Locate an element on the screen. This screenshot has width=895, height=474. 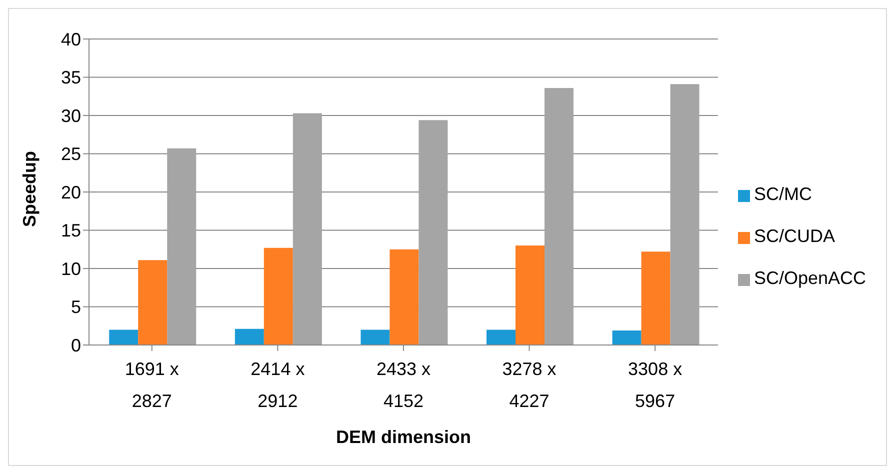
x-tick-label: 1691 x 2827 is located at coordinates (151, 385).